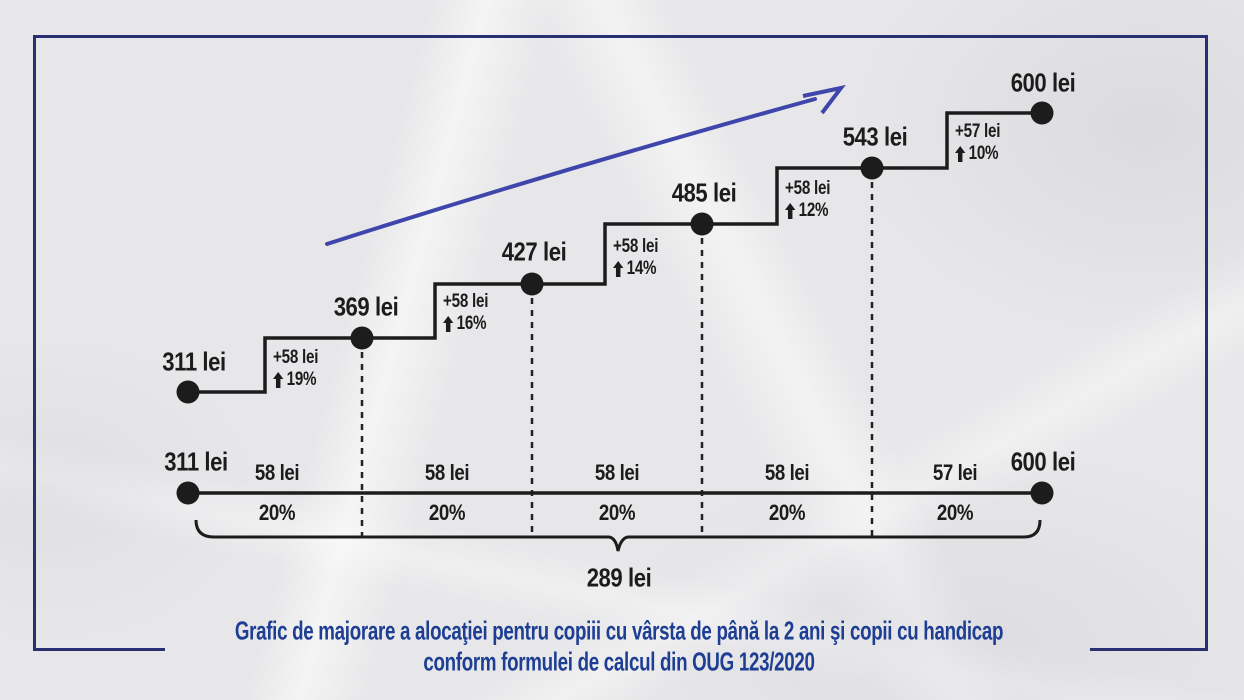  Describe the element at coordinates (1043, 82) in the screenshot. I see `point-label-600: 600 lei` at that location.